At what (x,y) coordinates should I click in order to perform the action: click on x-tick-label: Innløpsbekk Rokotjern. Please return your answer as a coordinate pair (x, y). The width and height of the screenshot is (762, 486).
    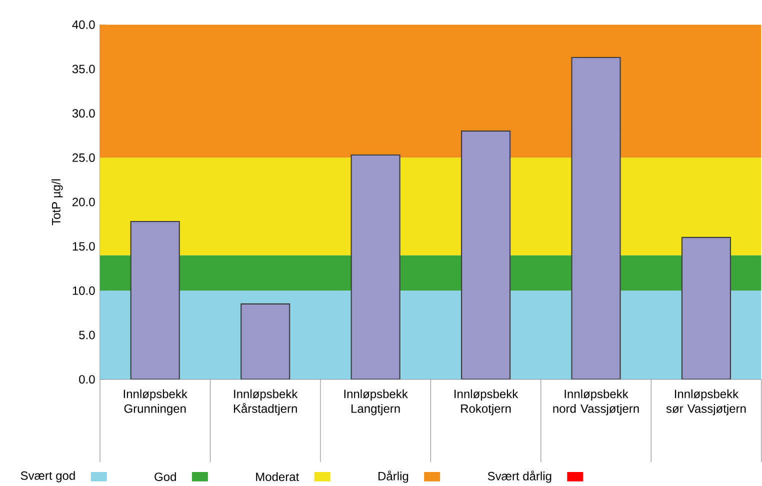
    Looking at the image, I should click on (486, 402).